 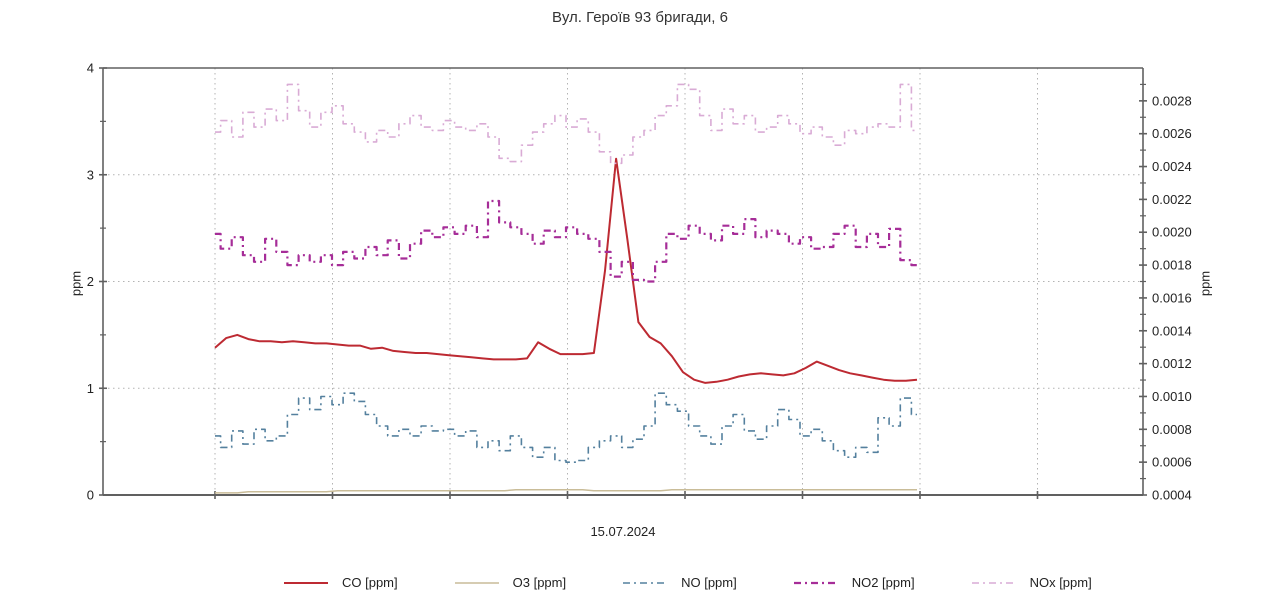 What do you see at coordinates (1172, 462) in the screenshot?
I see `right-axis-tick-label: 0.0006` at bounding box center [1172, 462].